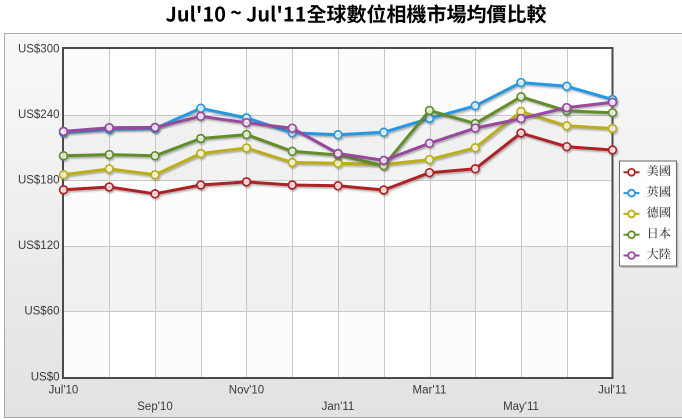 The width and height of the screenshot is (682, 419). What do you see at coordinates (154, 407) in the screenshot?
I see `svg-text: Sep'10` at bounding box center [154, 407].